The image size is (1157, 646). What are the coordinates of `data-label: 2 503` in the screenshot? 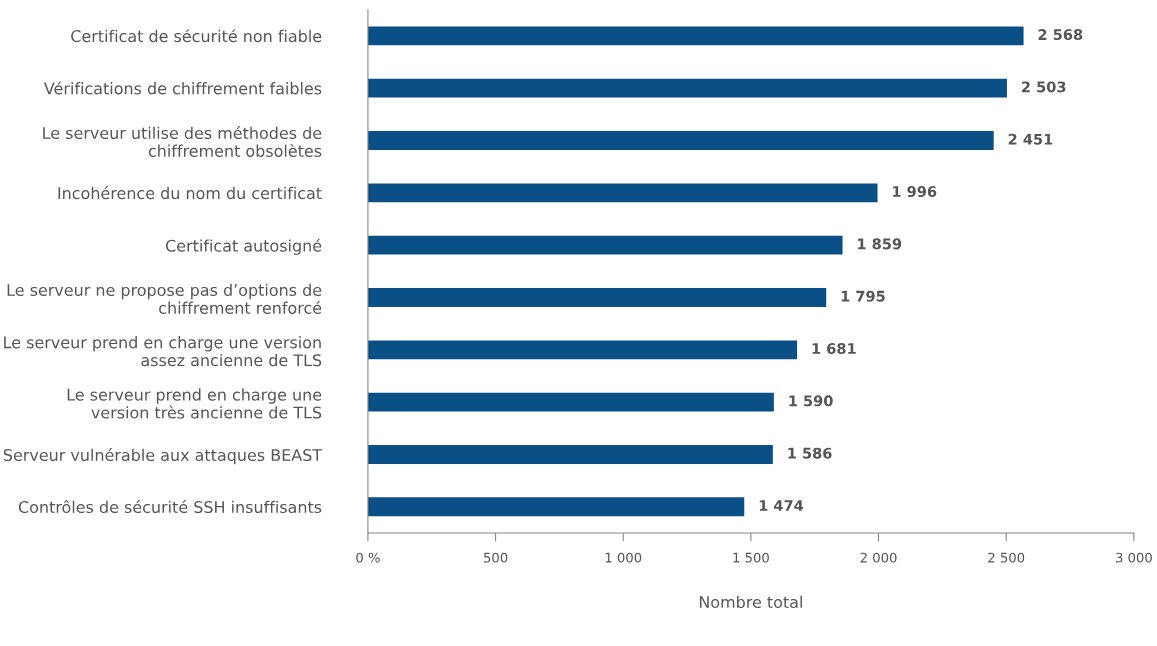 It's located at (1044, 87).